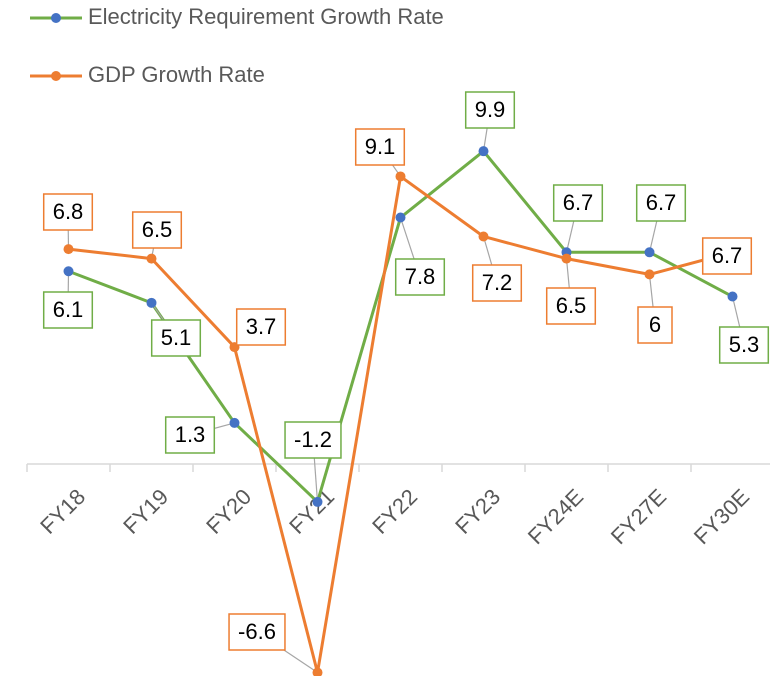  I want to click on data-label: 9.1, so click(380, 147).